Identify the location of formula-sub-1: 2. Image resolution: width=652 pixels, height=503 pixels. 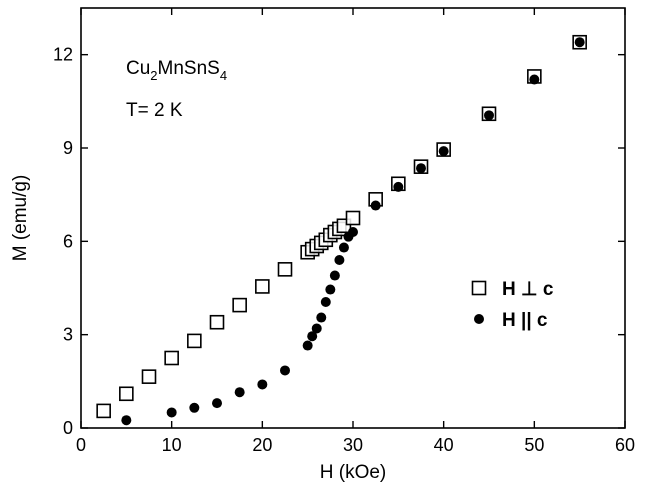
(153, 75).